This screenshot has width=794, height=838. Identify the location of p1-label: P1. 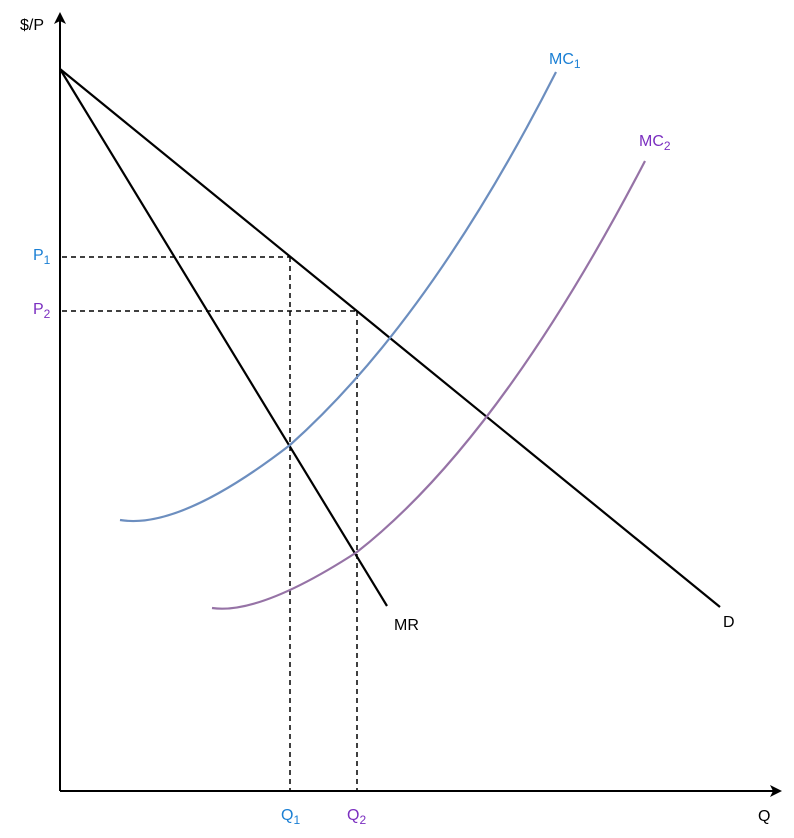
(42, 257).